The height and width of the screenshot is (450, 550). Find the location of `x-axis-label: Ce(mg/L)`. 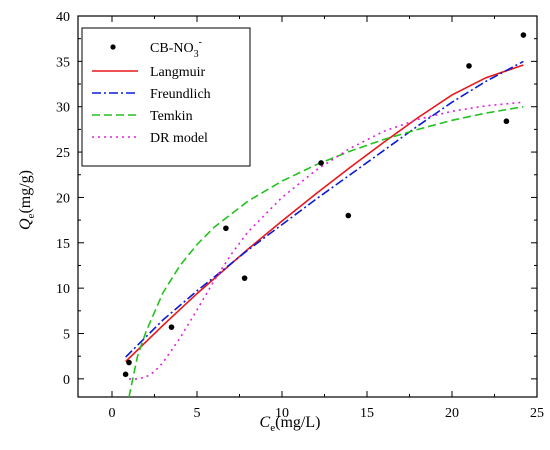

x-axis-label: Ce(mg/L) is located at coordinates (290, 424).